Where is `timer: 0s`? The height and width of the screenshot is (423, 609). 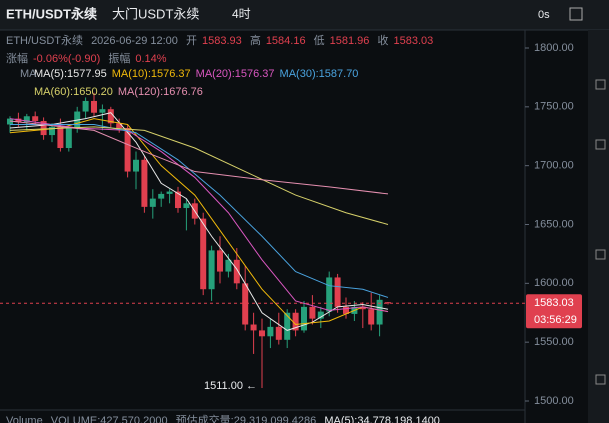
timer: 0s is located at coordinates (544, 15).